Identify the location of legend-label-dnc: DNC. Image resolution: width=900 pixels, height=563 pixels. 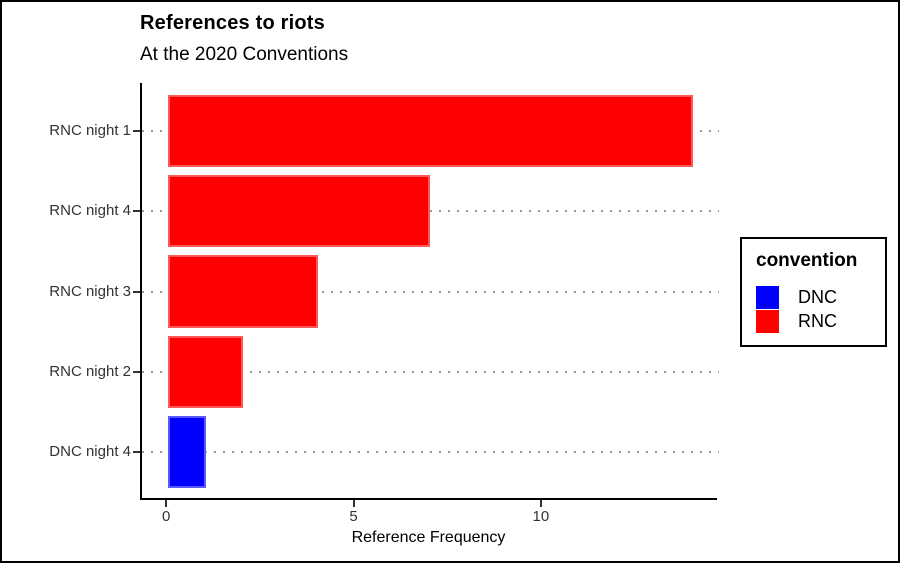
(817, 296).